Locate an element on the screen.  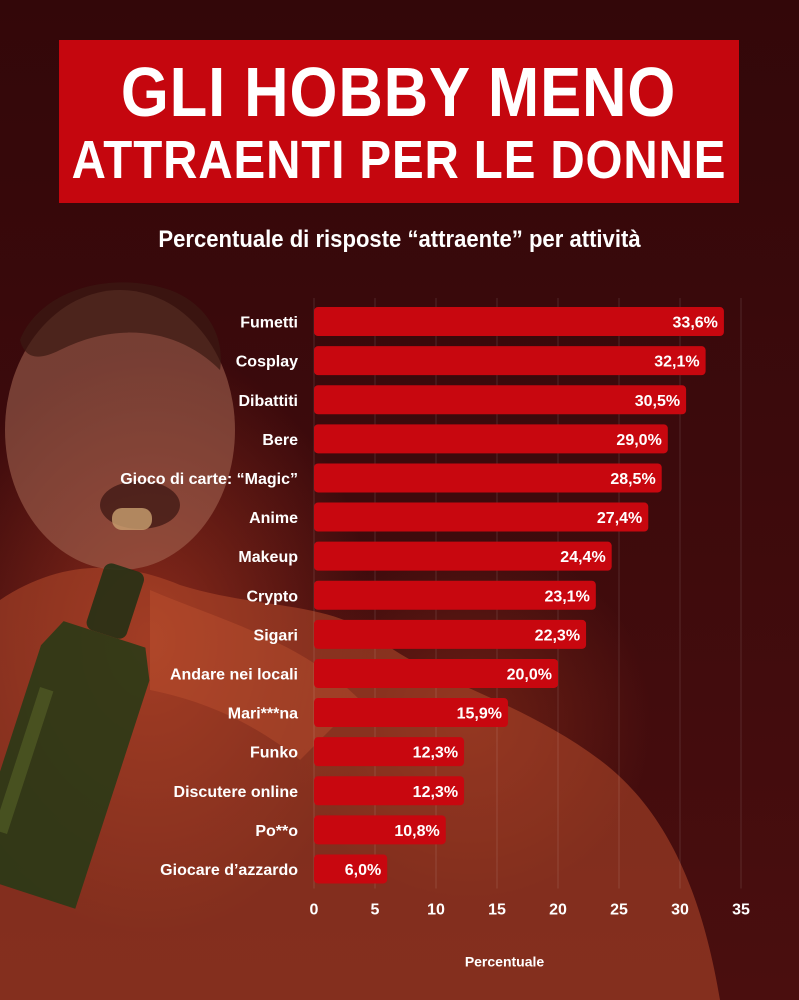
category-label: Cosplay is located at coordinates (267, 362).